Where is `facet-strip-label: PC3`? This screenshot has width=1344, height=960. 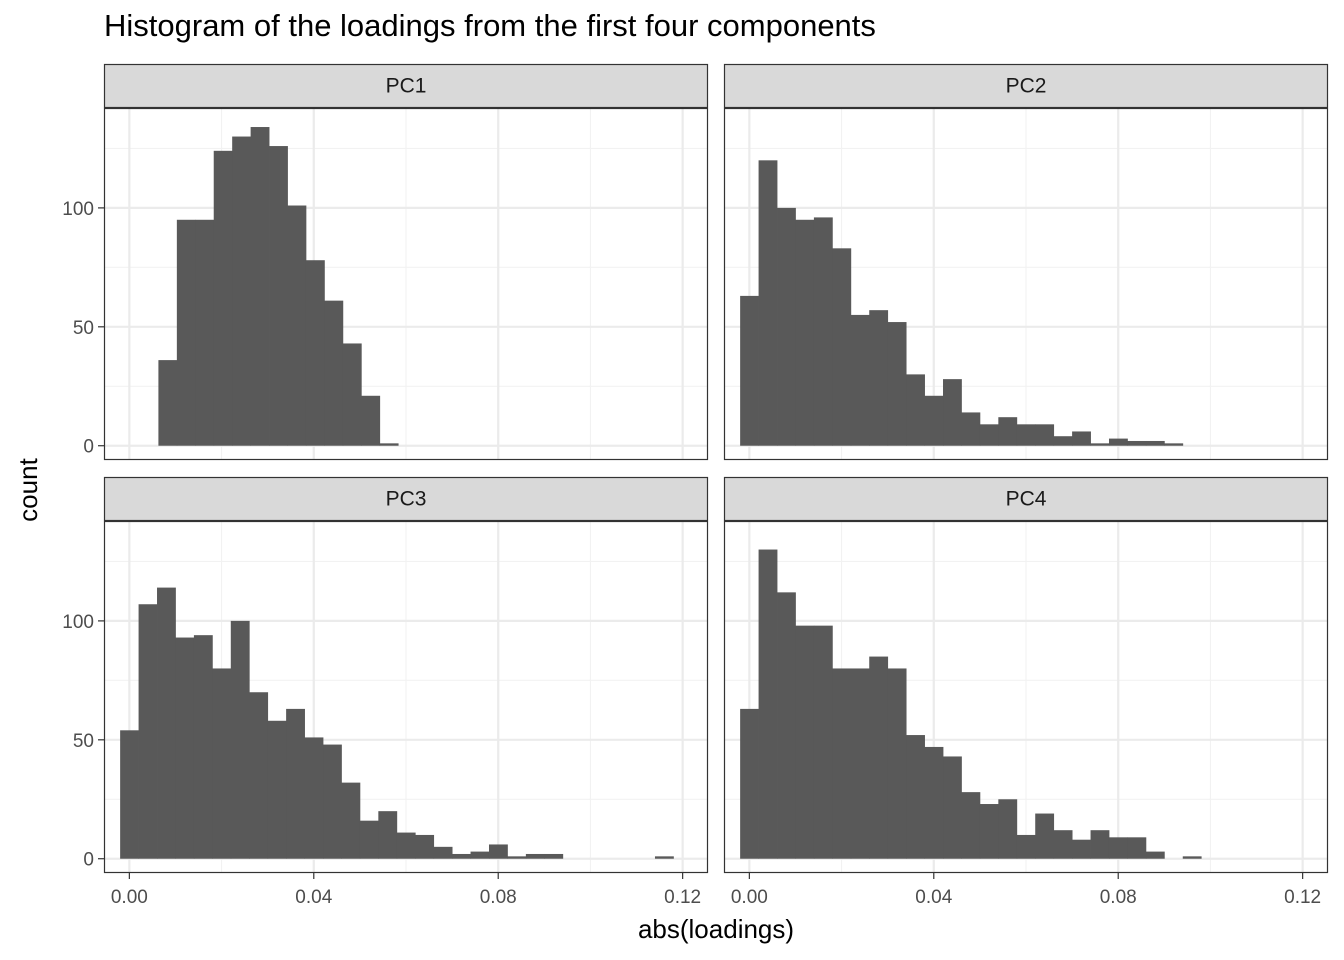
facet-strip-label: PC3 is located at coordinates (406, 499).